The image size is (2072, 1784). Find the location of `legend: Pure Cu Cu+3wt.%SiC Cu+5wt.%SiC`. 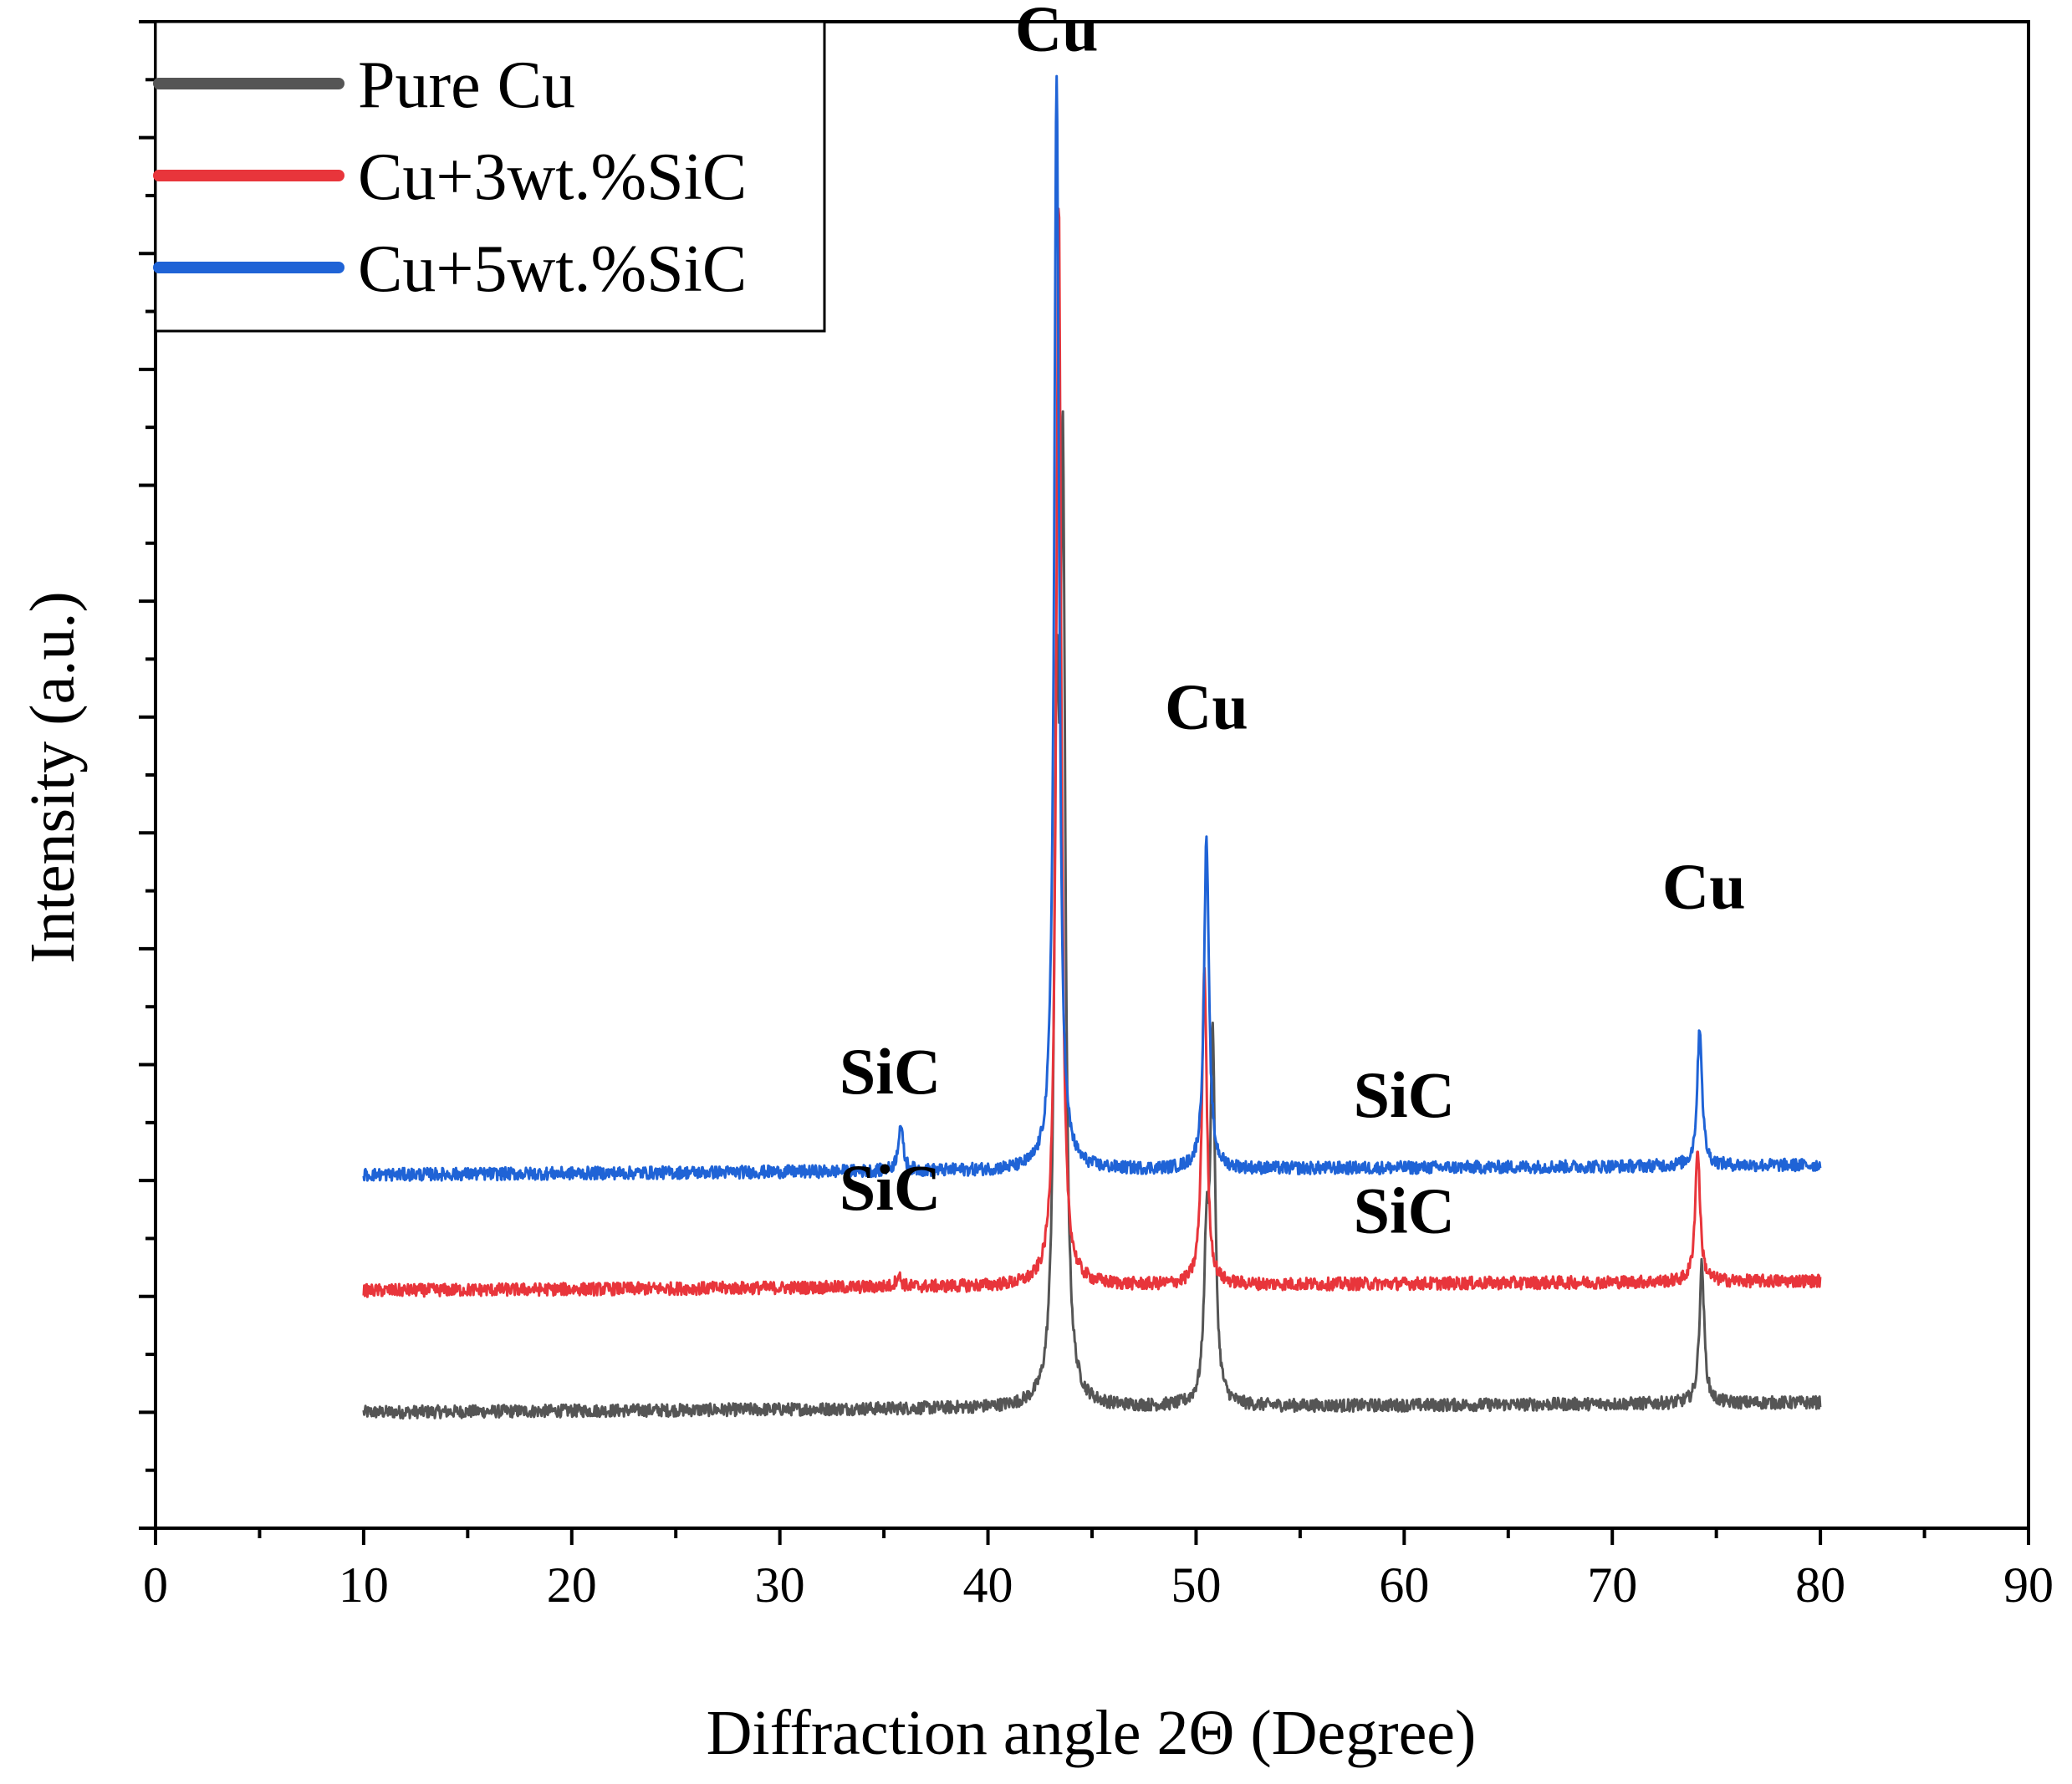

legend: Pure Cu Cu+3wt.%SiC Cu+5wt.%SiC is located at coordinates (490, 176).